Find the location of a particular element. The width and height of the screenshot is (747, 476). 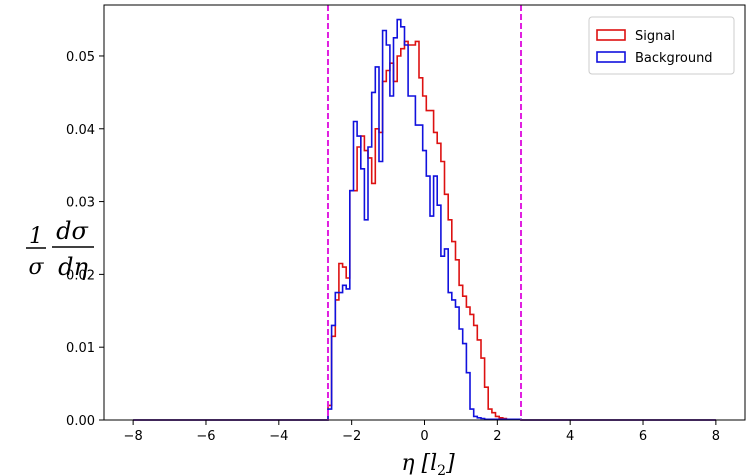

legend-swatch-background is located at coordinates (611, 57).